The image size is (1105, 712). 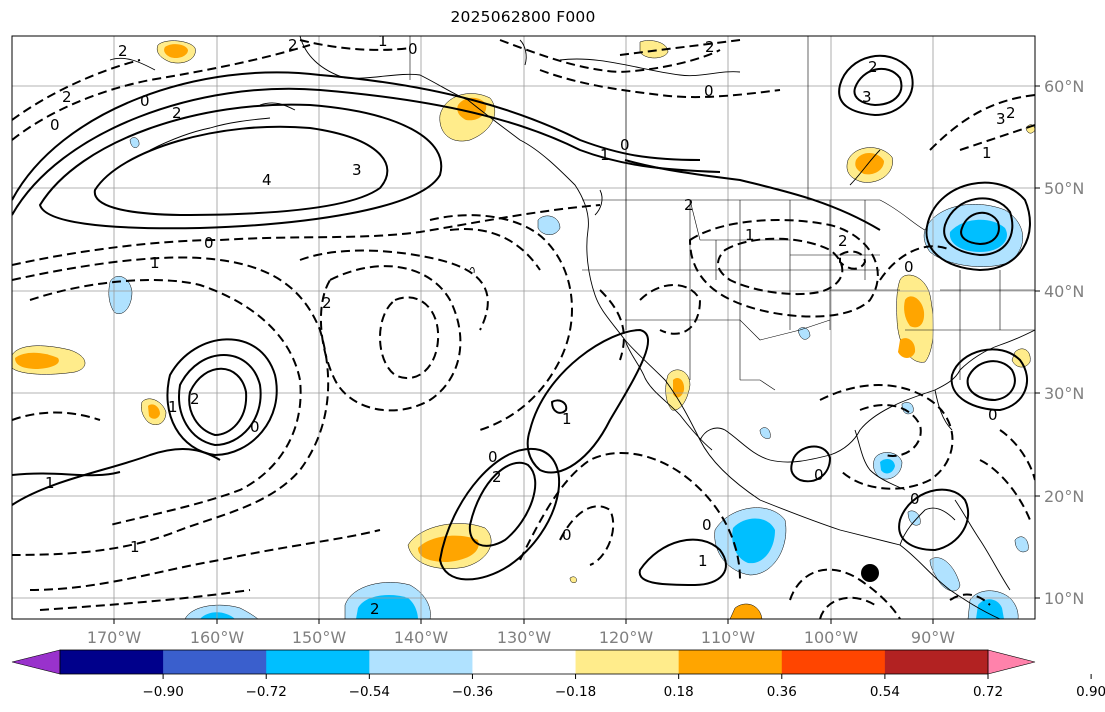 What do you see at coordinates (266, 692) in the screenshot?
I see `colorbar-label: −0.72` at bounding box center [266, 692].